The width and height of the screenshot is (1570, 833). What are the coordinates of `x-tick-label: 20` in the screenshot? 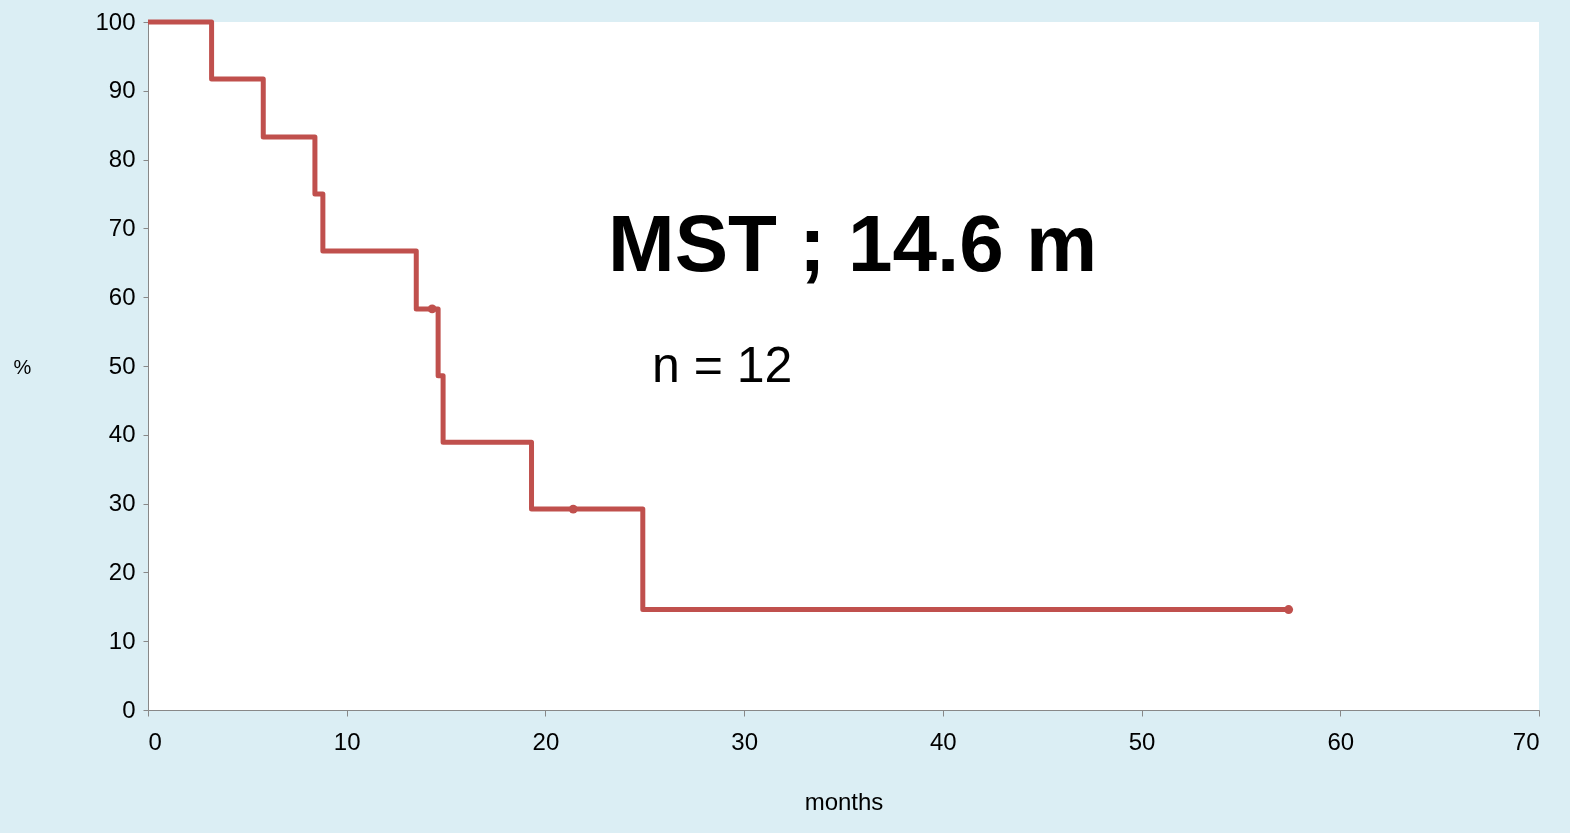 It's located at (546, 741).